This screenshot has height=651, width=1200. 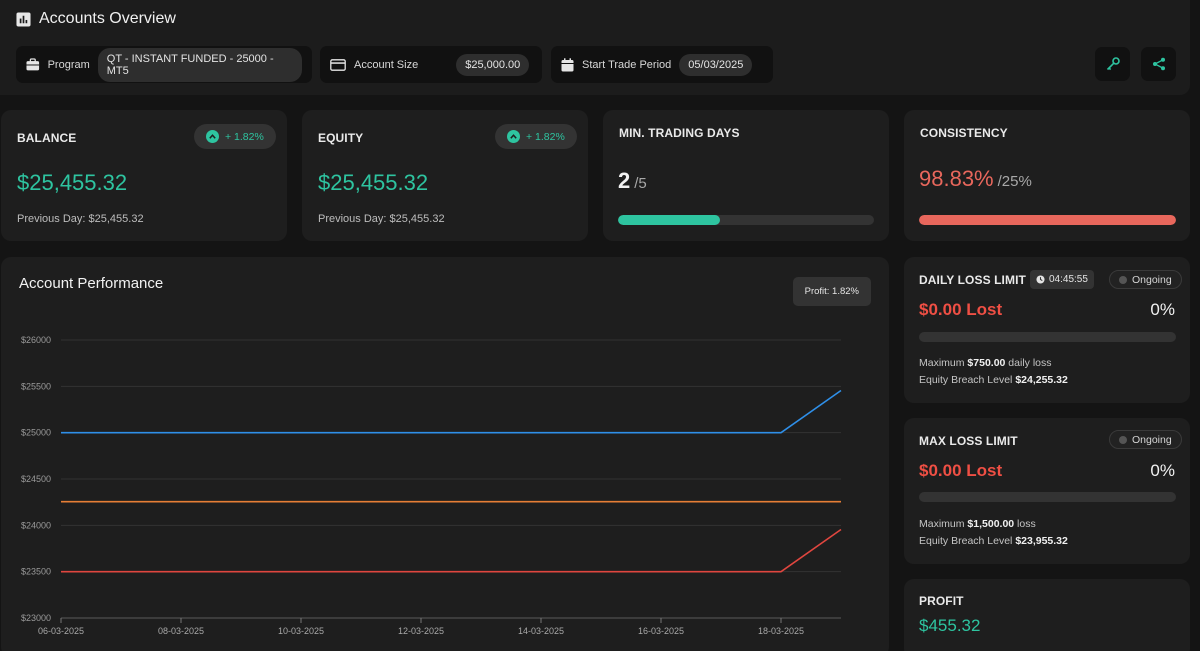 What do you see at coordinates (1068, 279) in the screenshot?
I see `daily-loss-timer-value: 04:45:55` at bounding box center [1068, 279].